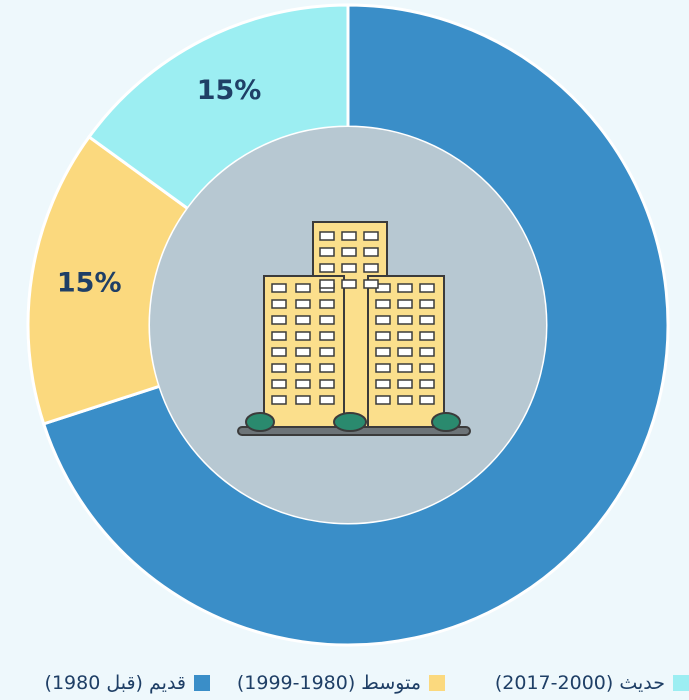  I want to click on building-icon, so click(354, 328).